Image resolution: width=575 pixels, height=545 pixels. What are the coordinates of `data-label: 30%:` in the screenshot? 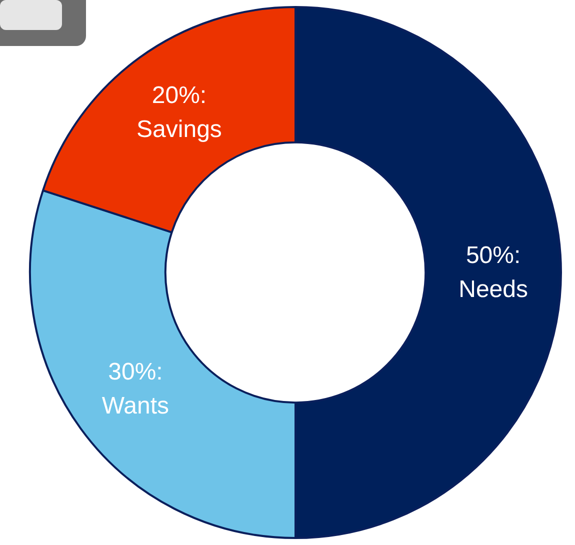 It's located at (135, 372).